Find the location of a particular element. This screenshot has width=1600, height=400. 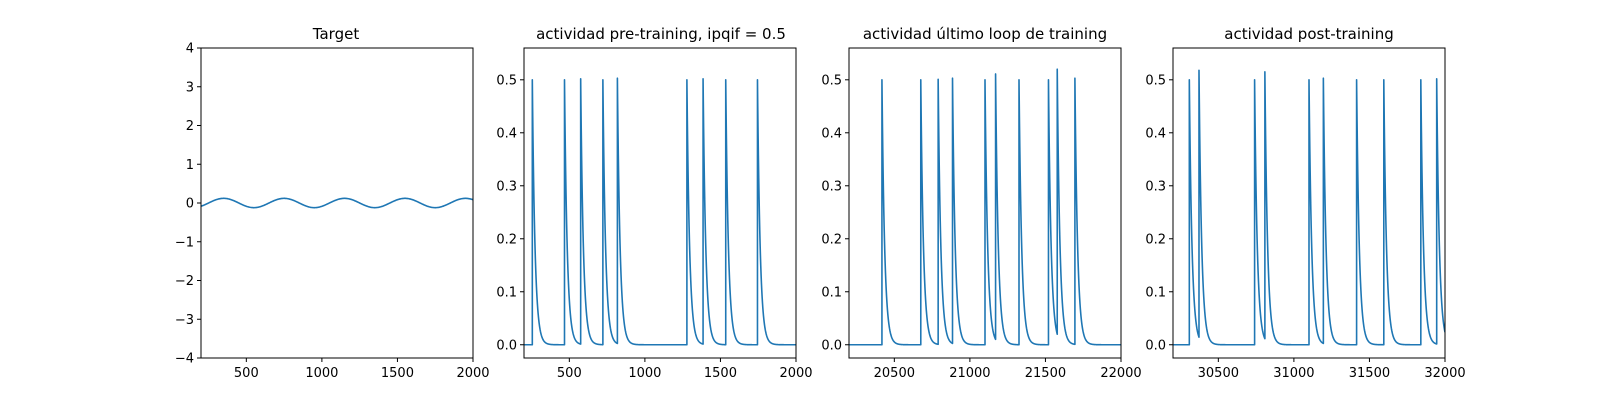

y-tick-label: −4 is located at coordinates (184, 359).